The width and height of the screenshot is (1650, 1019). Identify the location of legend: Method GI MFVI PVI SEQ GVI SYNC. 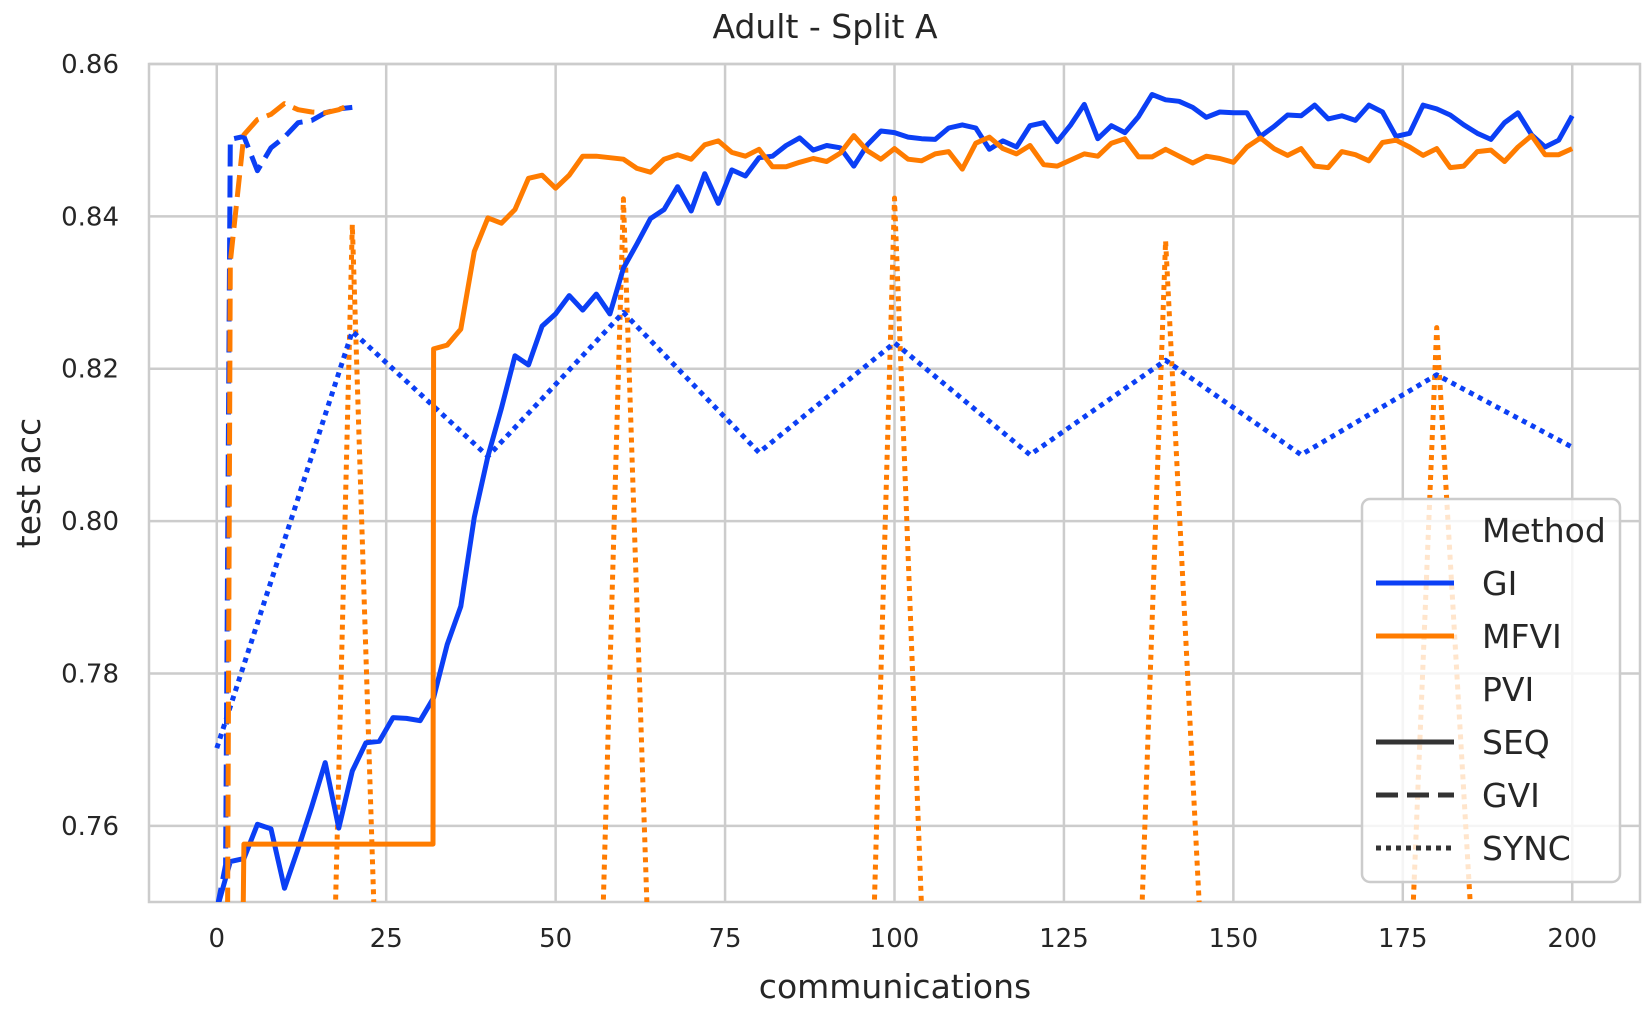
(1491, 690).